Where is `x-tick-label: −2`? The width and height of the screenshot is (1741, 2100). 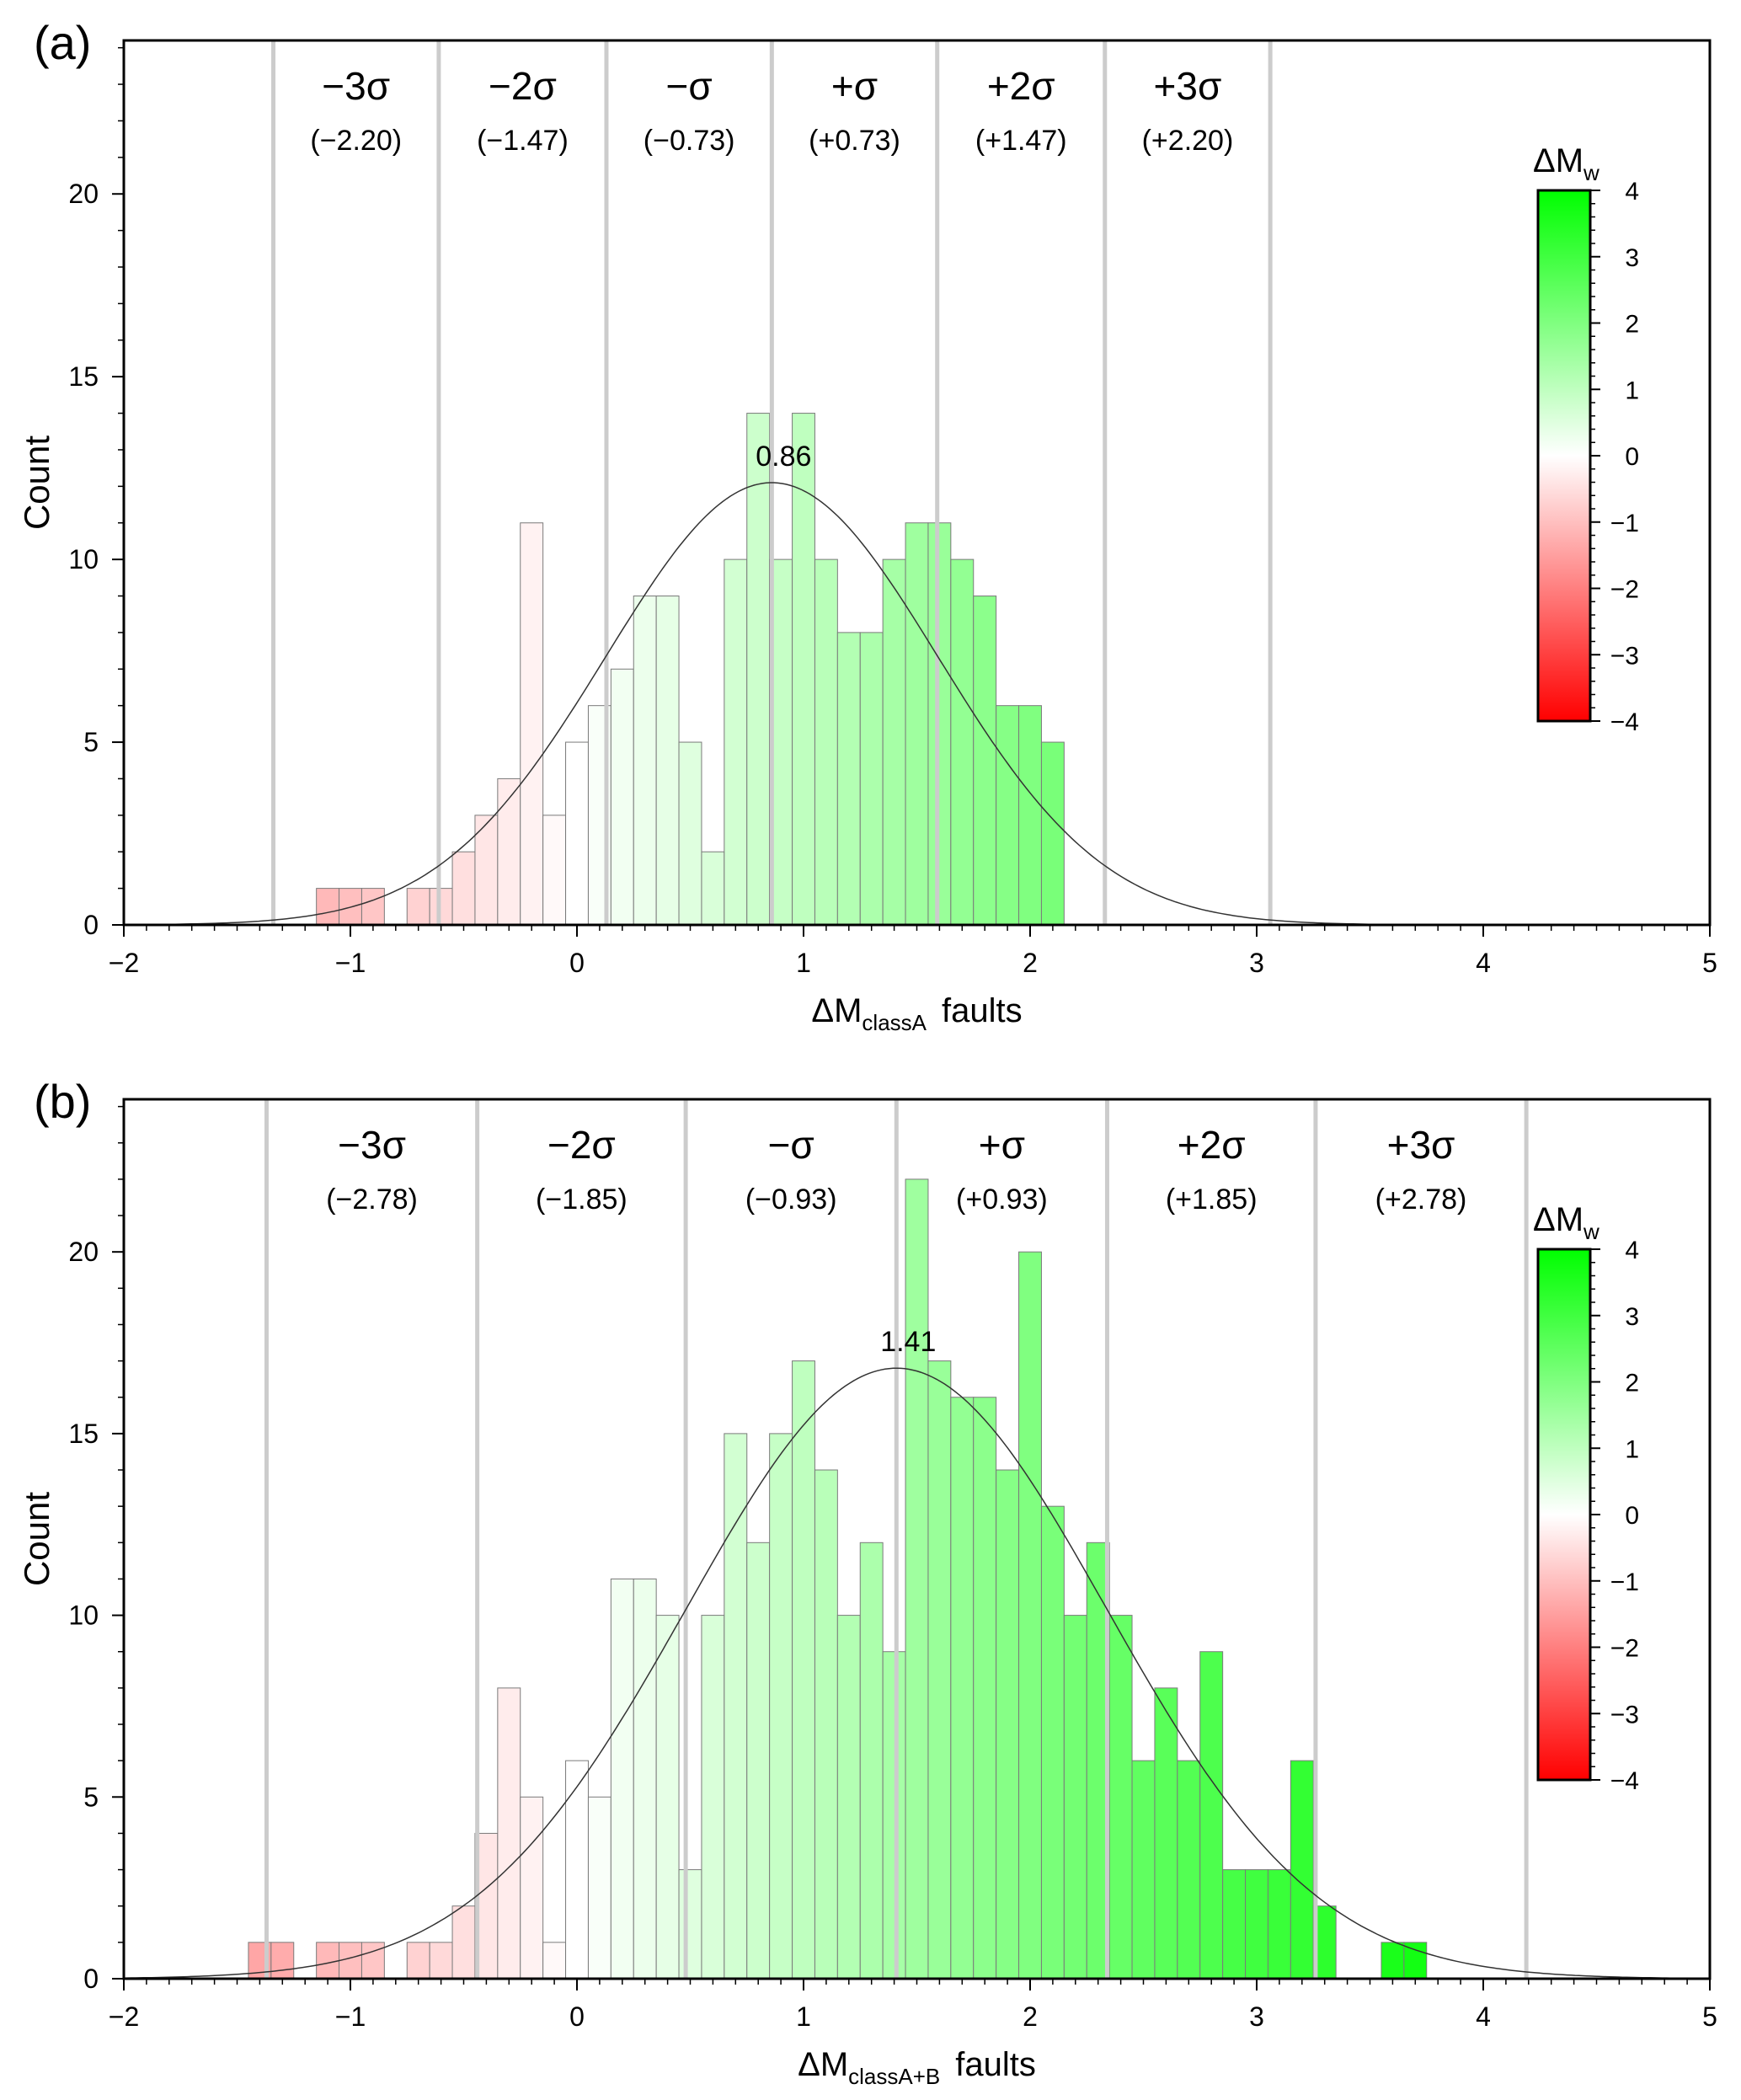 x-tick-label: −2 is located at coordinates (124, 963).